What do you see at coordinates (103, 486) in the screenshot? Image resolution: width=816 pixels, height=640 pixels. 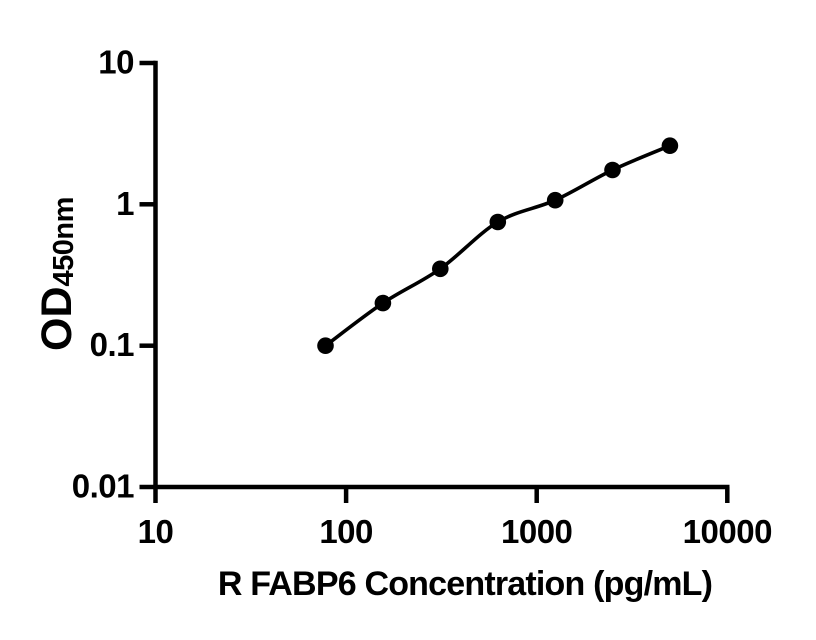 I see `y-tick-label: 0.01` at bounding box center [103, 486].